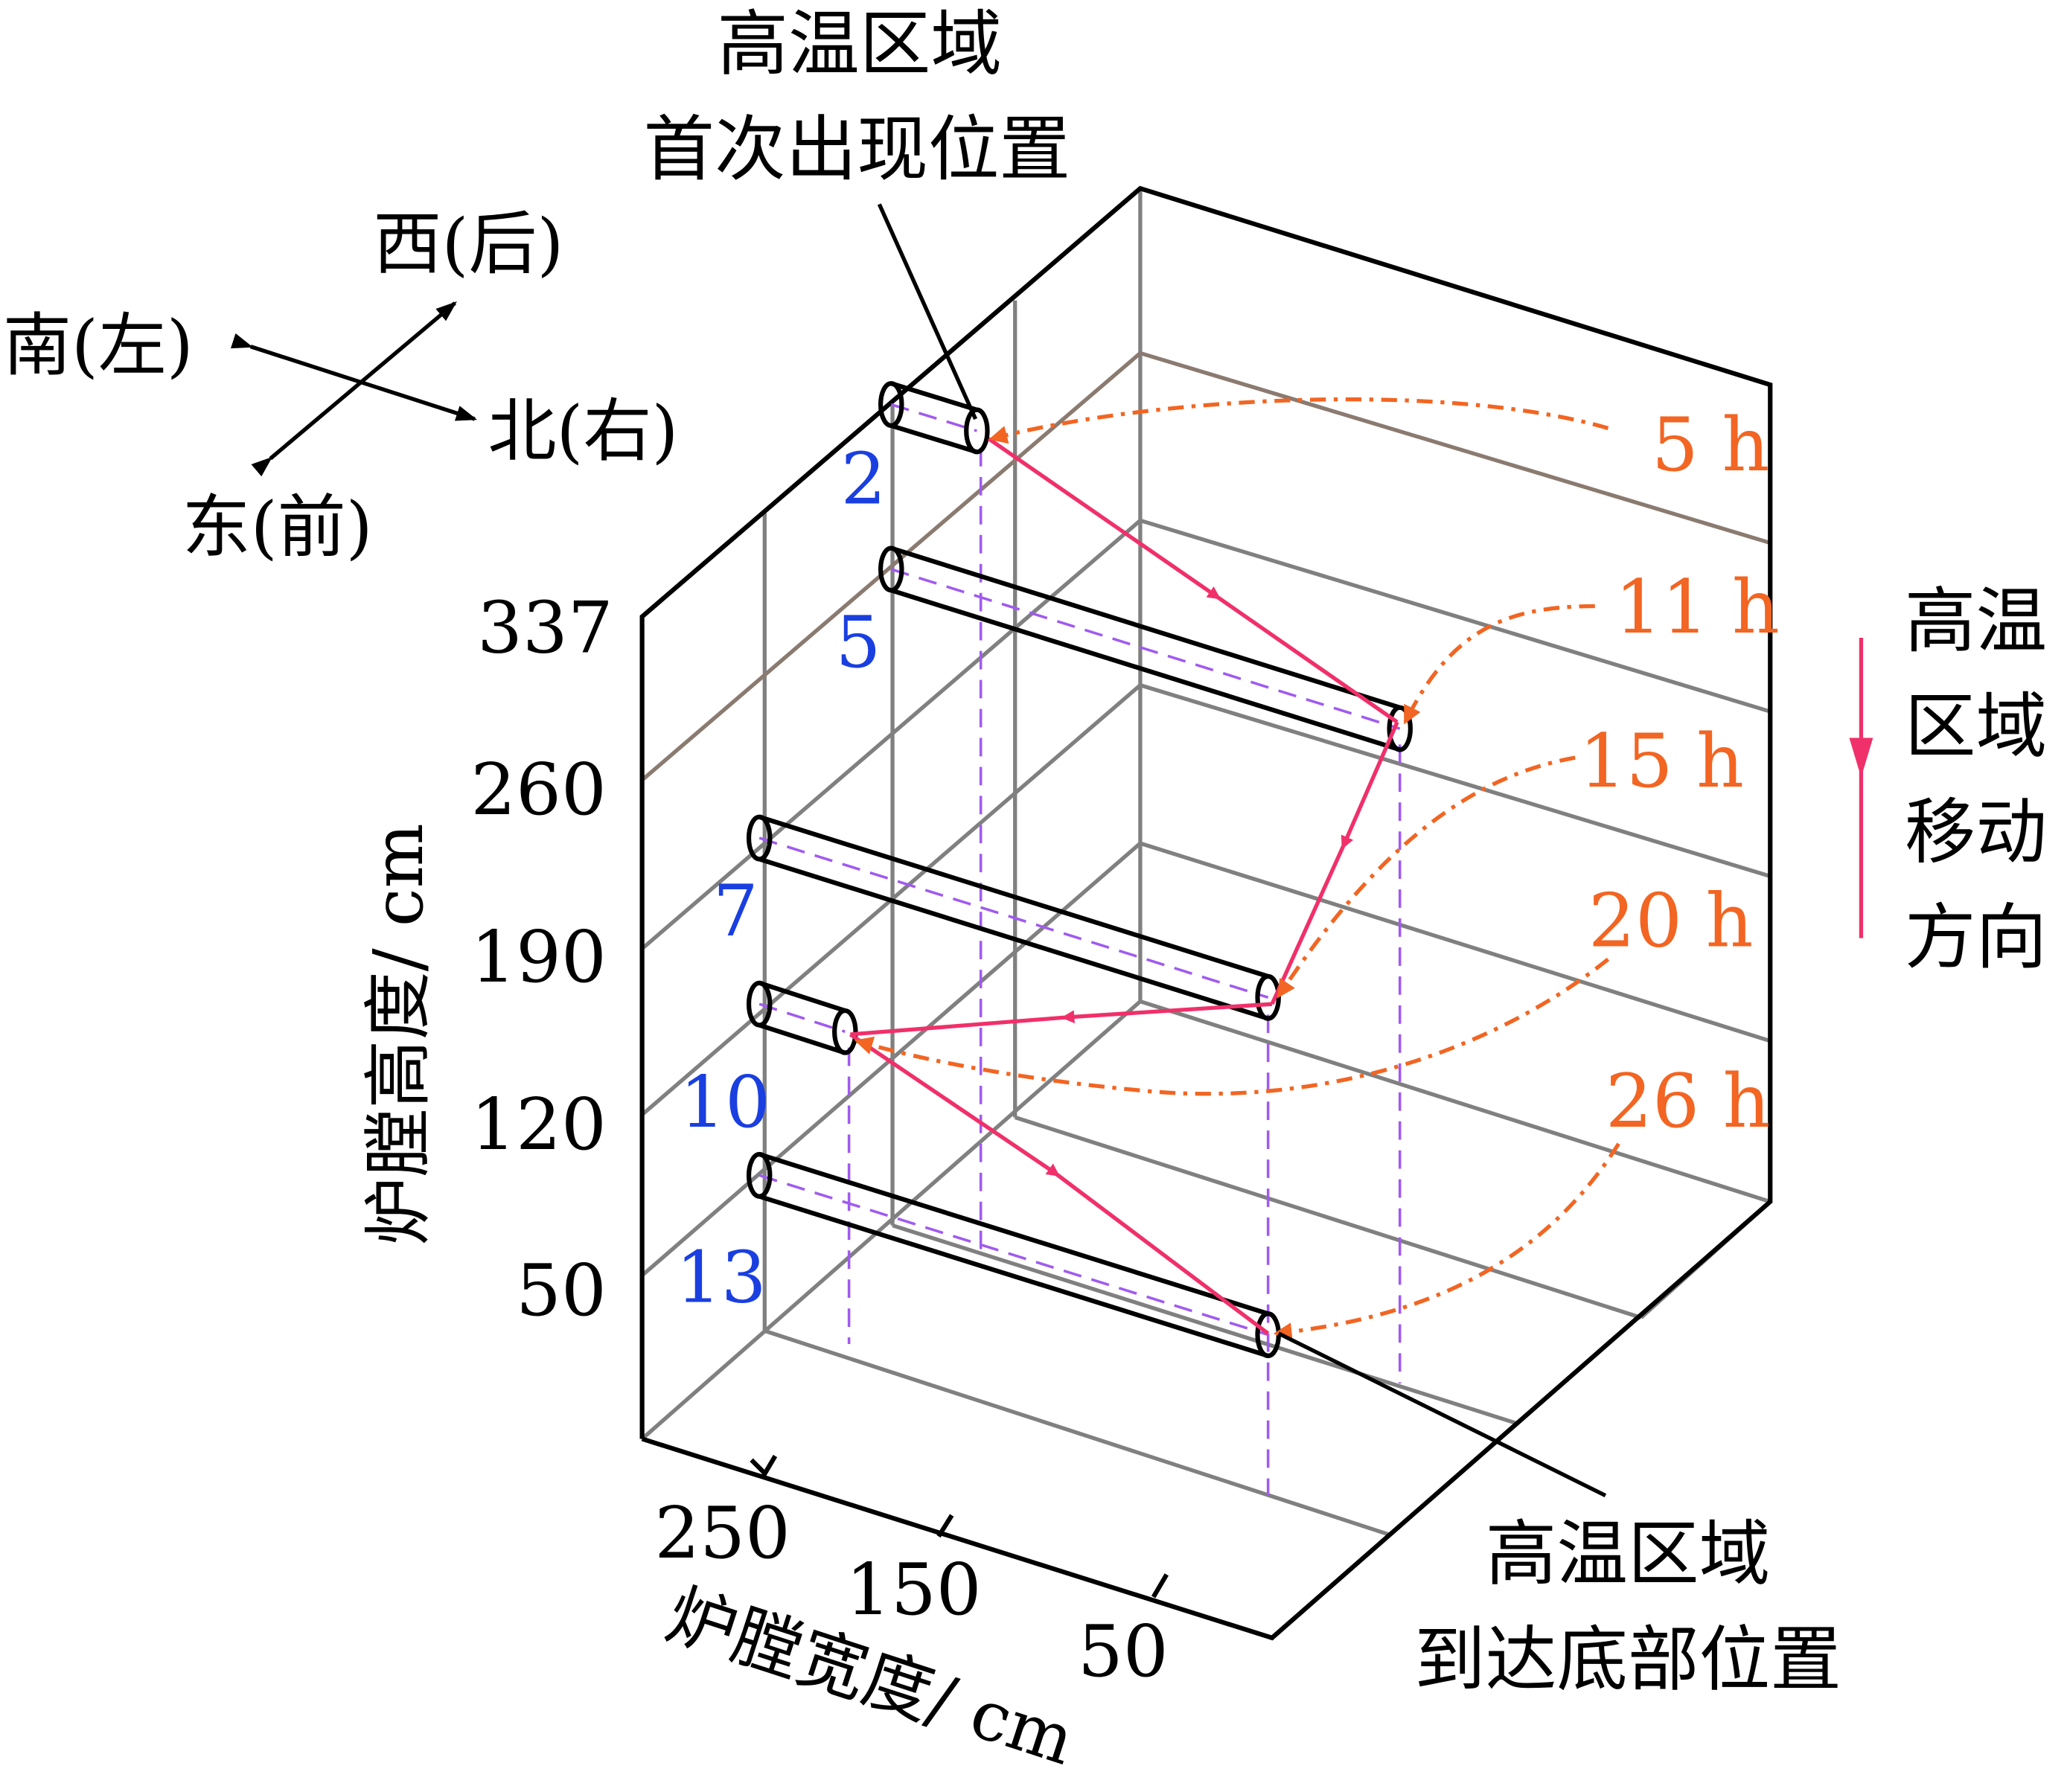  What do you see at coordinates (1948, 779) in the screenshot?
I see `legend: 高温 区域 移动 方向` at bounding box center [1948, 779].